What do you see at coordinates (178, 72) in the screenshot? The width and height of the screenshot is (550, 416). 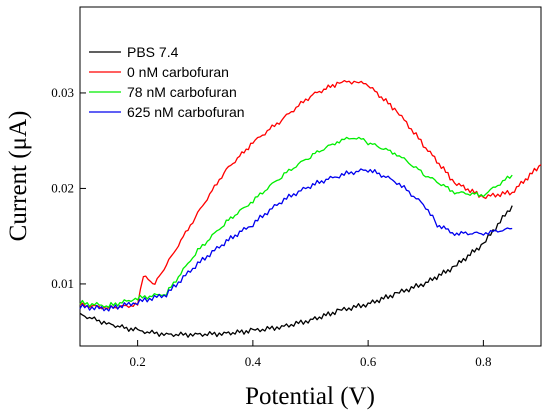 I see `legend-label: 0 nM carbofuran` at bounding box center [178, 72].